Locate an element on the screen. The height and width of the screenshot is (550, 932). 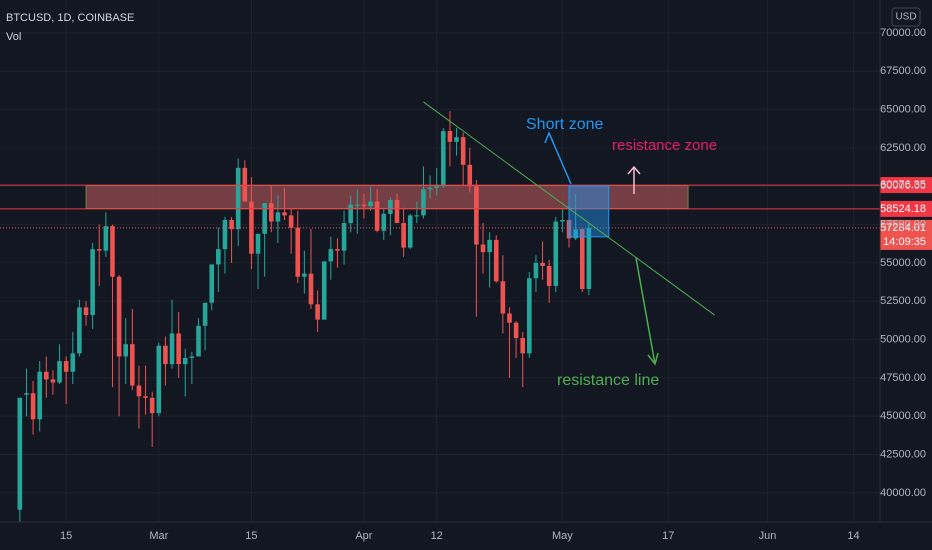
y-tick-label: 50000.00 is located at coordinates (903, 339).